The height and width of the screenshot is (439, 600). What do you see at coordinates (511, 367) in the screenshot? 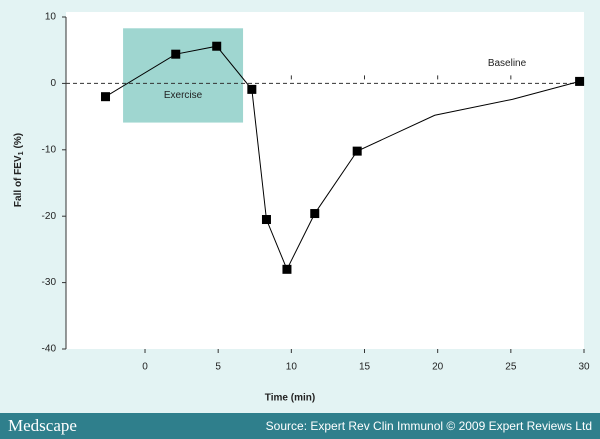
I see `x-tick-label: 25` at bounding box center [511, 367].